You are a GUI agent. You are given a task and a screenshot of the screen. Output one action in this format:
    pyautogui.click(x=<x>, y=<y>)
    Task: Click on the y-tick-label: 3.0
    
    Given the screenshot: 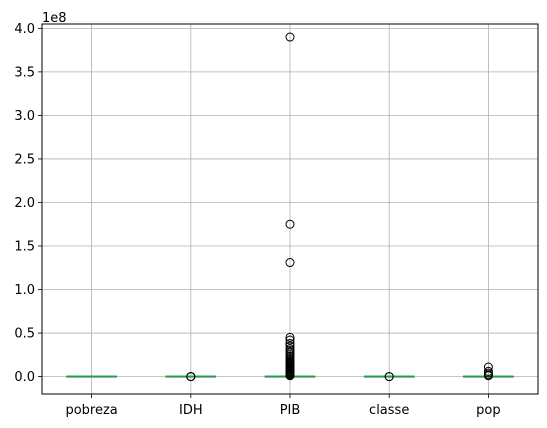 What is the action you would take?
    pyautogui.click(x=24, y=116)
    